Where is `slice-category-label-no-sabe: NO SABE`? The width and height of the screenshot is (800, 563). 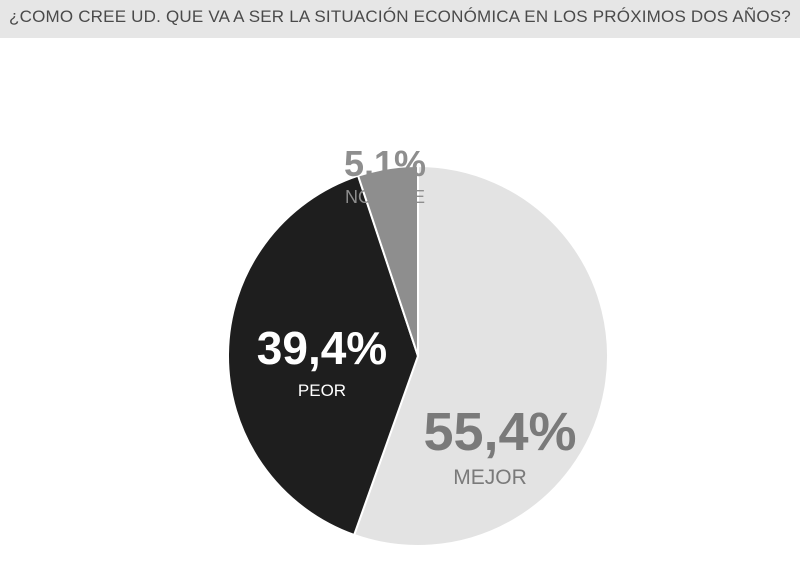
slice-category-label-no-sabe: NO SABE is located at coordinates (385, 197).